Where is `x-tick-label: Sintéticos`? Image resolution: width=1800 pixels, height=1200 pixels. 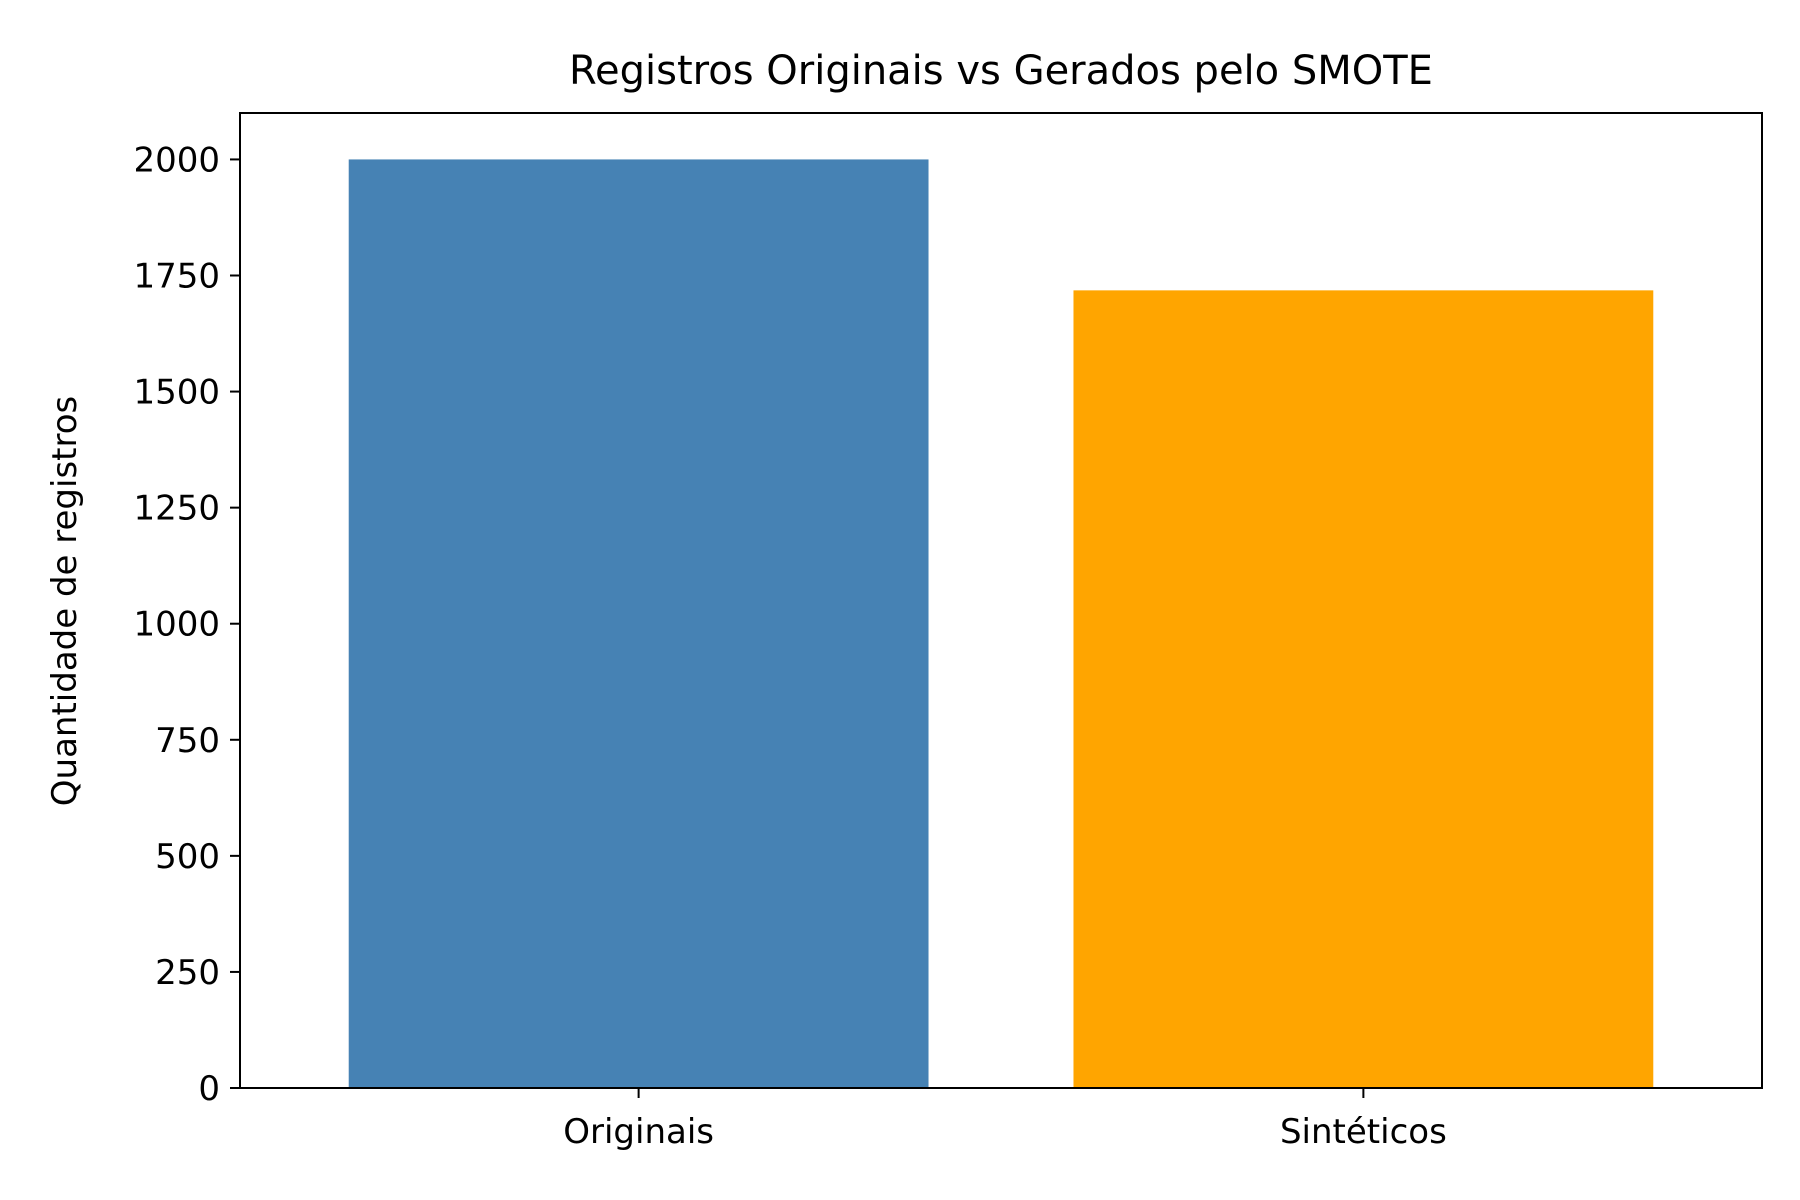
x-tick-label: Sintéticos is located at coordinates (1363, 1132).